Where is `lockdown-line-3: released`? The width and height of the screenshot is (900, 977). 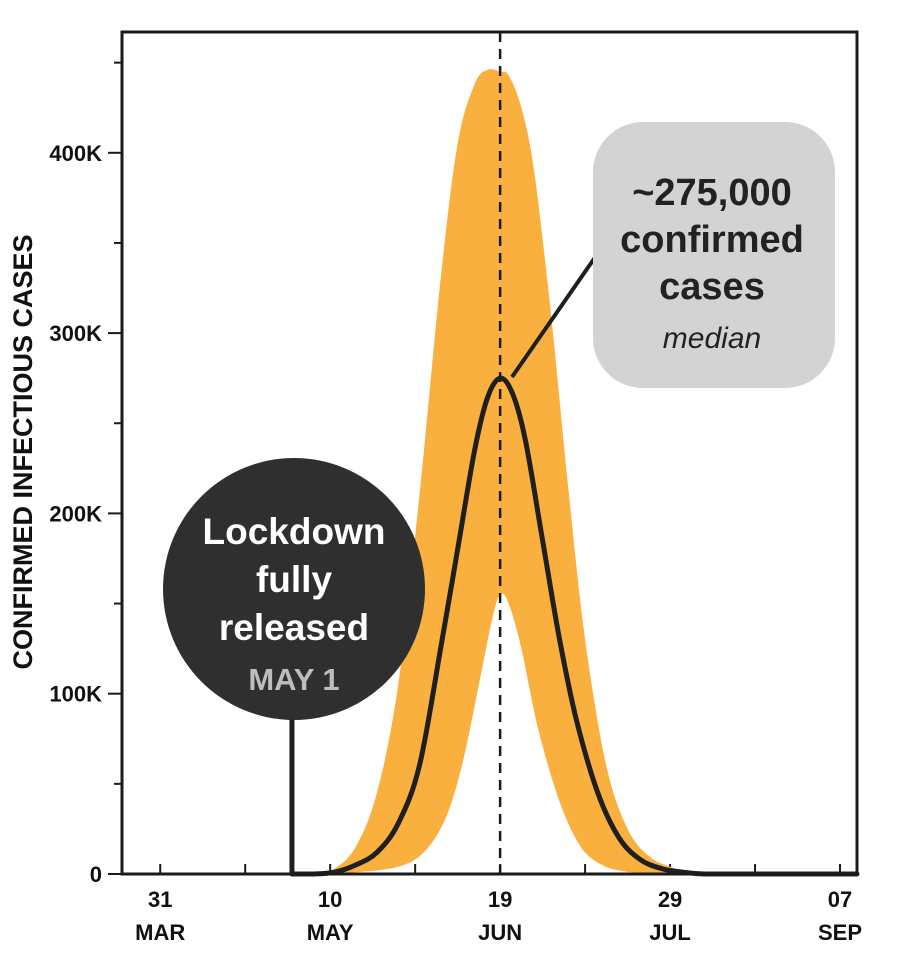 lockdown-line-3: released is located at coordinates (294, 627).